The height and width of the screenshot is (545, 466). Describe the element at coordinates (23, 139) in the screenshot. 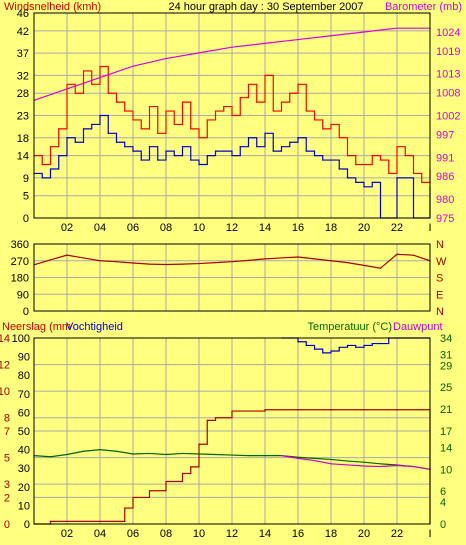

I see `wind-y-tick-label: 18` at that location.